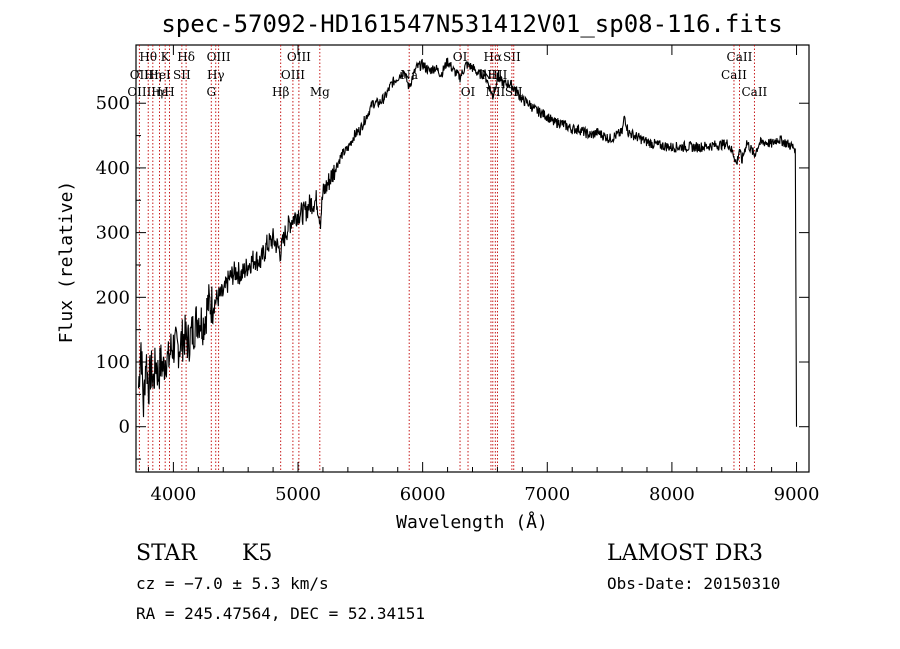 Image resolution: width=900 pixels, height=649 pixels. I want to click on y-tick-label: 100, so click(113, 362).